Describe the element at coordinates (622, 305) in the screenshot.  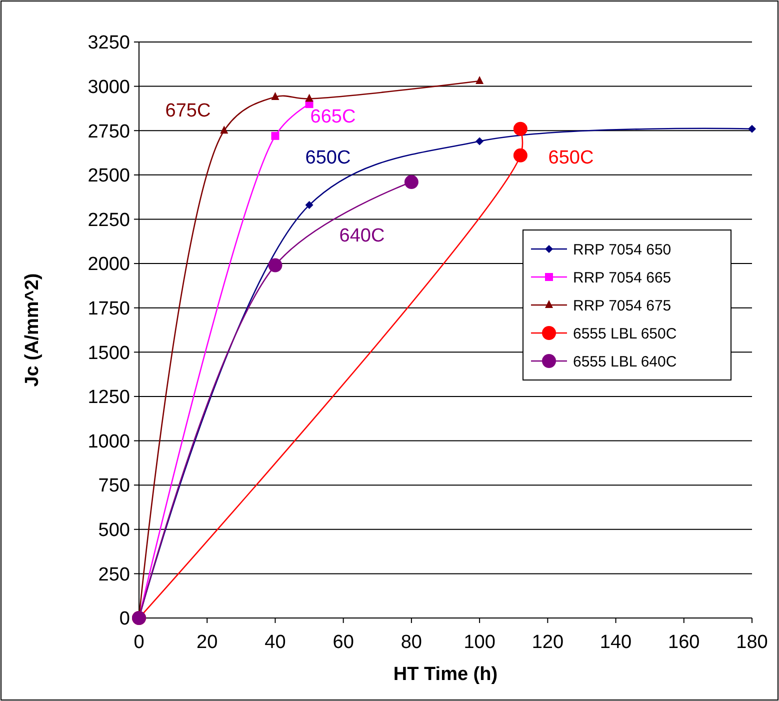
I see `legend-label: RRP 7054 675` at that location.